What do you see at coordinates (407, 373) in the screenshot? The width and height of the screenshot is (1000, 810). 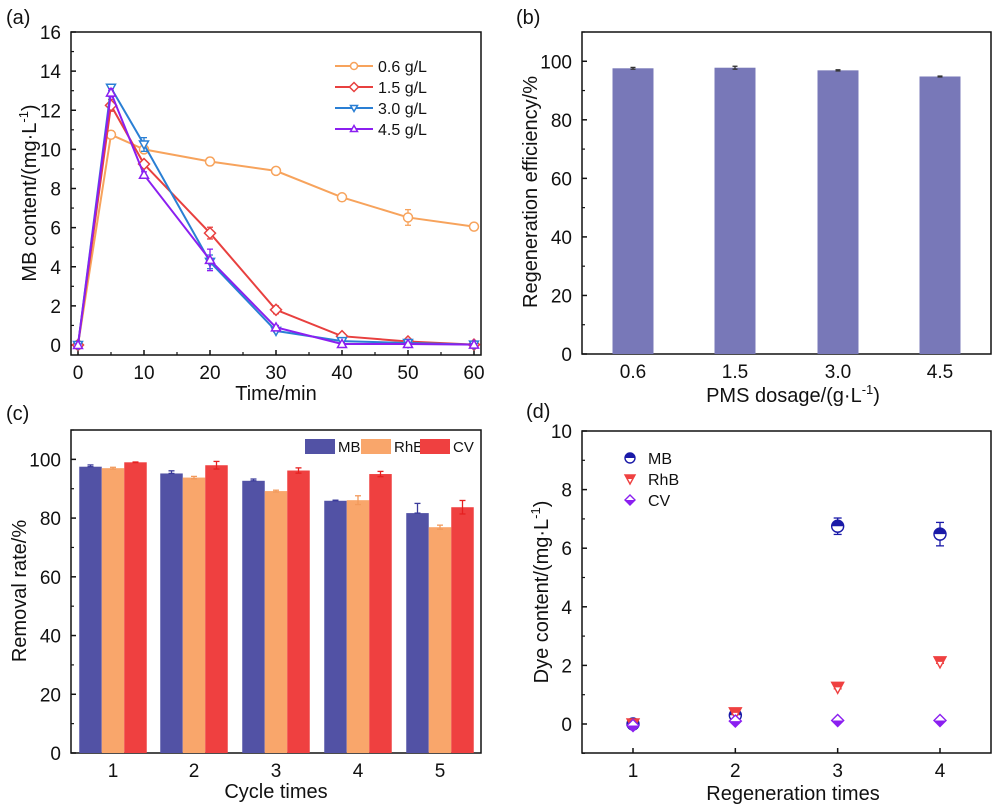 I see `x-tick-label: 50` at bounding box center [407, 373].